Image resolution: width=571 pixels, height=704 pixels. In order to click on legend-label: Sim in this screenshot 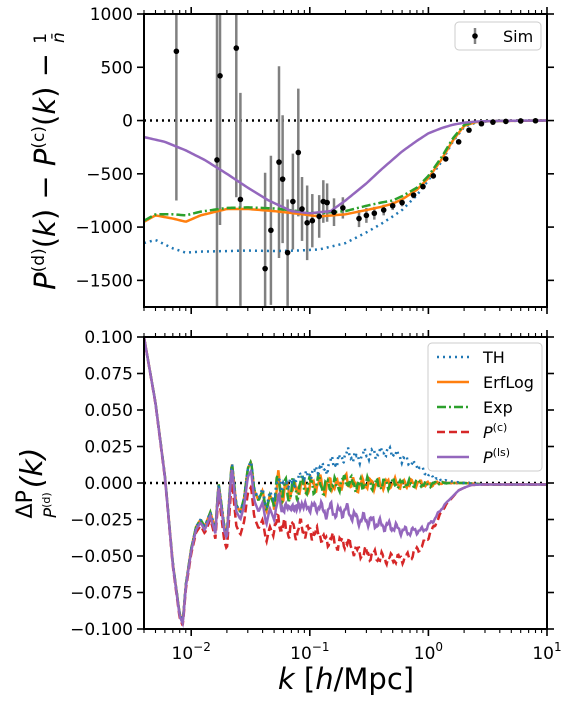, I will do `click(518, 36)`.